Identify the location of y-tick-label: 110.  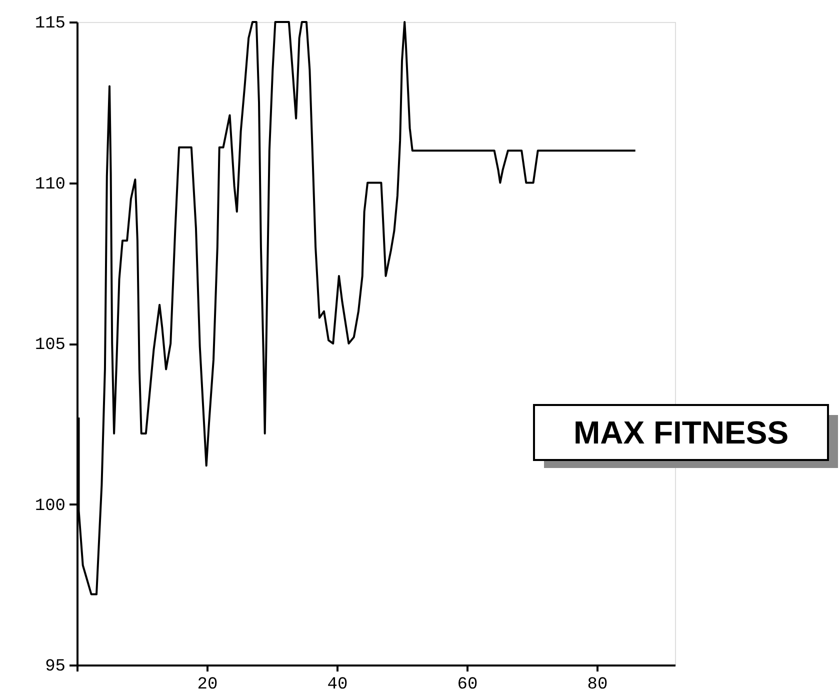
(50, 184).